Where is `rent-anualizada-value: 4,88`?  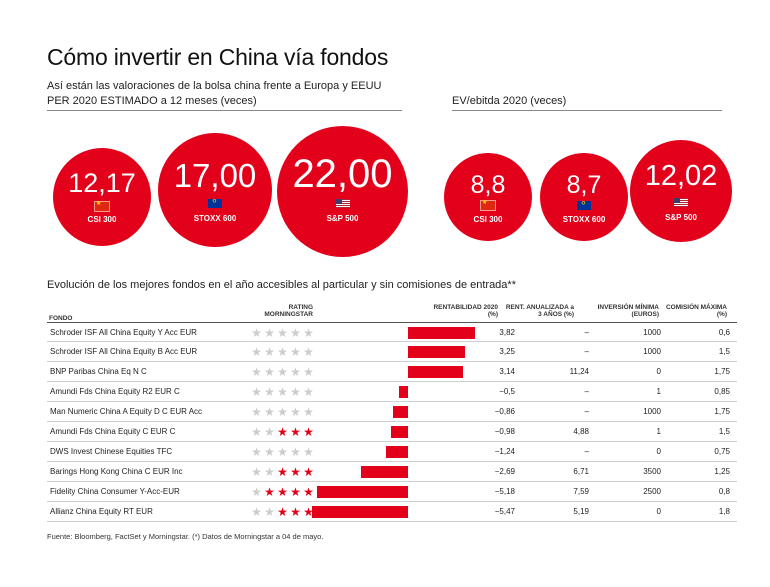 rent-anualizada-value: 4,88 is located at coordinates (581, 431).